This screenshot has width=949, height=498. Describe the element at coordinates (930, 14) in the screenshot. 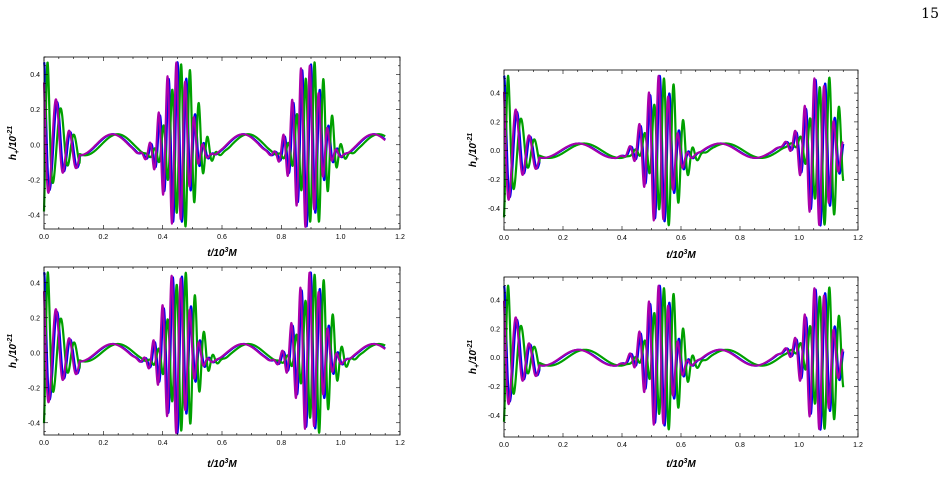

I see `page-number: 15` at that location.